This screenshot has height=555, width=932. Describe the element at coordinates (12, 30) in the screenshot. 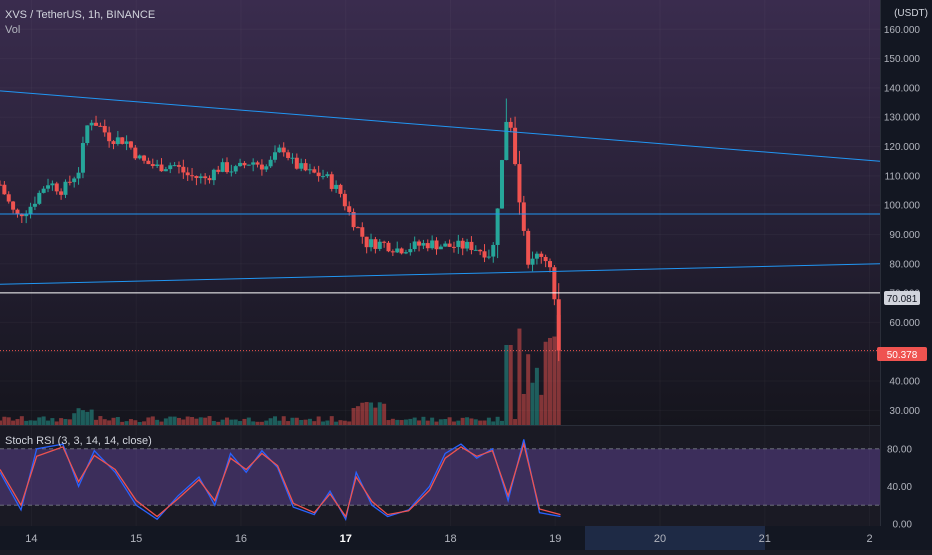

I see `volume-legend: Vol` at that location.